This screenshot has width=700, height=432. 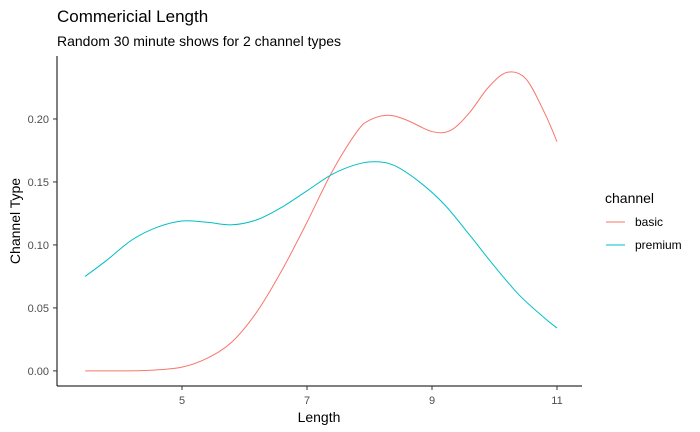 What do you see at coordinates (182, 401) in the screenshot?
I see `x-tick-label: 5` at bounding box center [182, 401].